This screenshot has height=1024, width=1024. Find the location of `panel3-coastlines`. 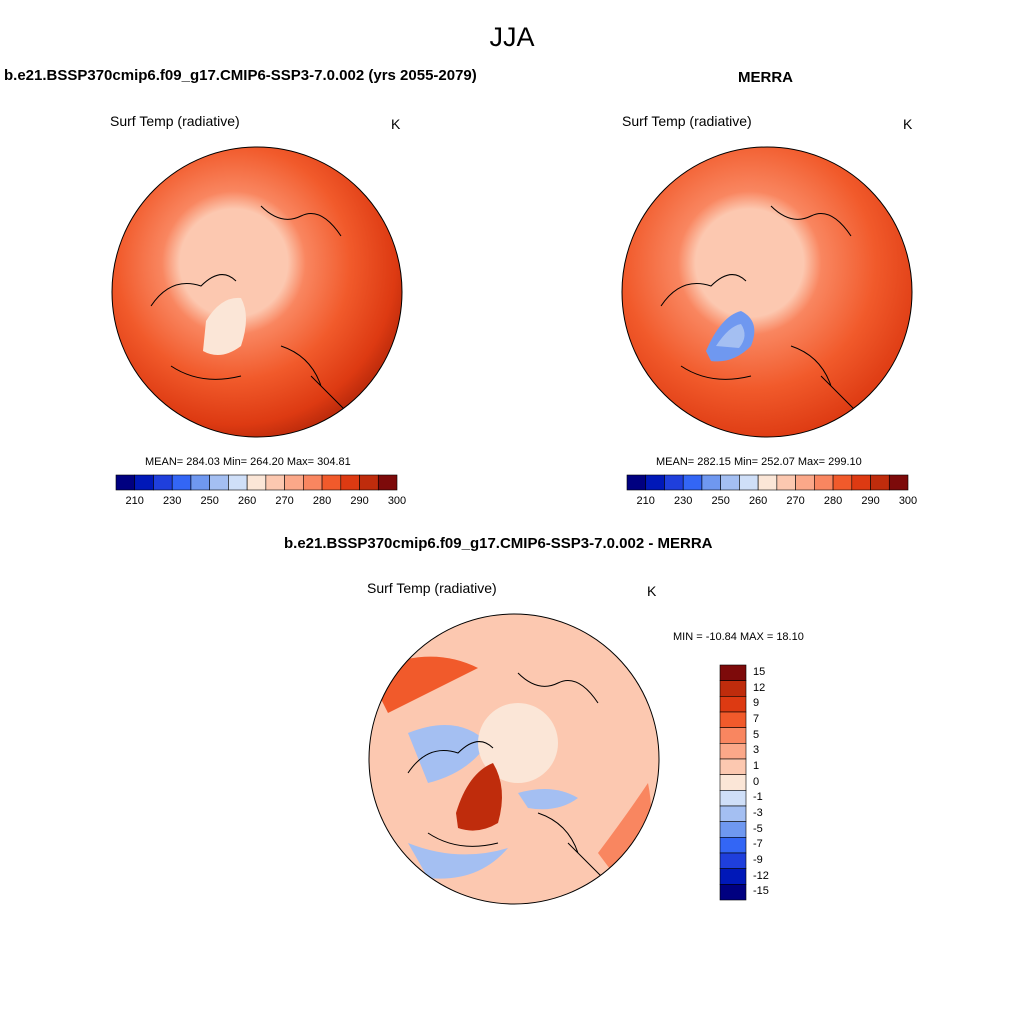

panel3-coastlines is located at coordinates (508, 778).